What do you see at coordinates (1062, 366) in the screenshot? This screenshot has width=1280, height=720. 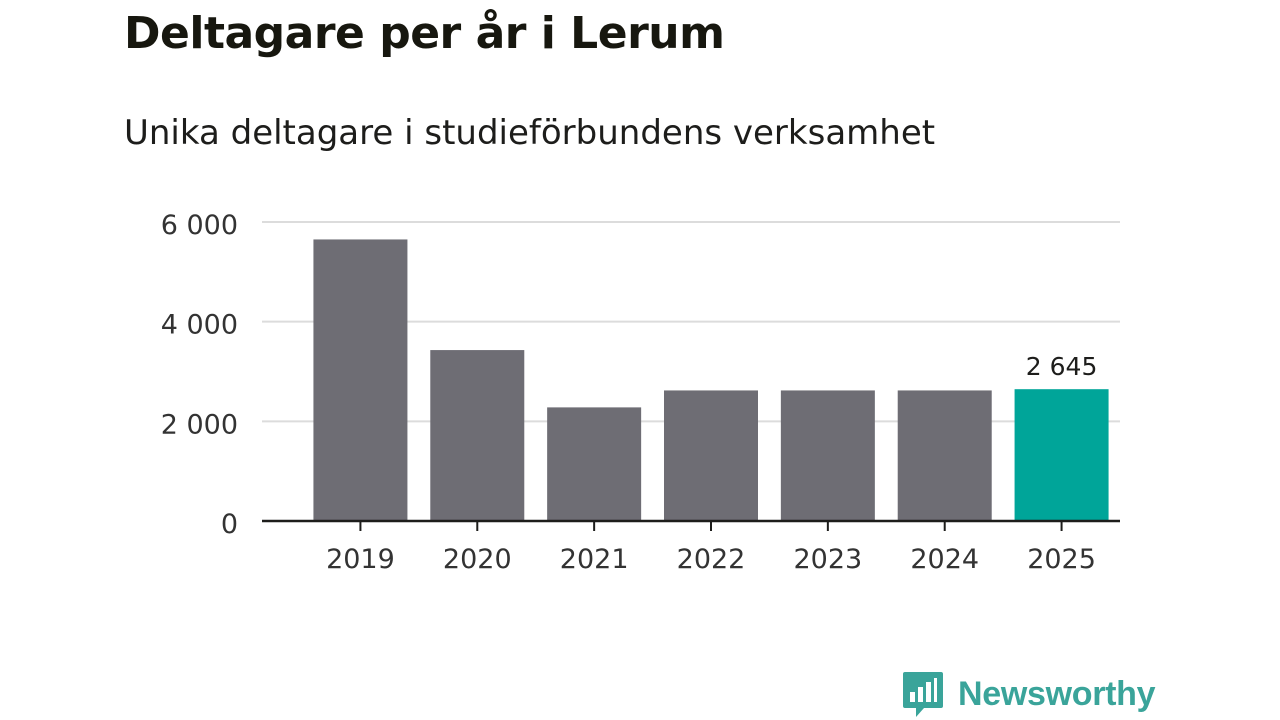 I see `data-label: 2 645` at bounding box center [1062, 366].